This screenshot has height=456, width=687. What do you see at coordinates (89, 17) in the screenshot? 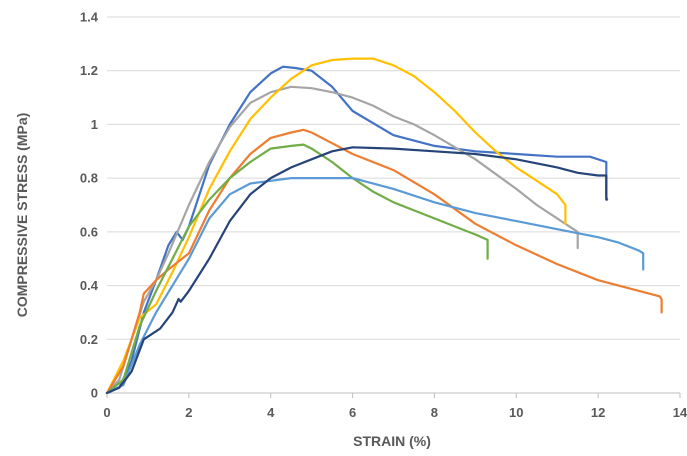
I see `y-tick-label: 1.4` at bounding box center [89, 17].